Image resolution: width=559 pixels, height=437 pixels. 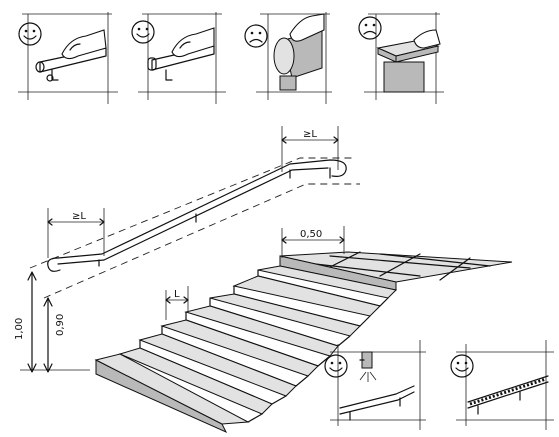 I want to click on panel-round-rail-good, so click(x=68, y=58).